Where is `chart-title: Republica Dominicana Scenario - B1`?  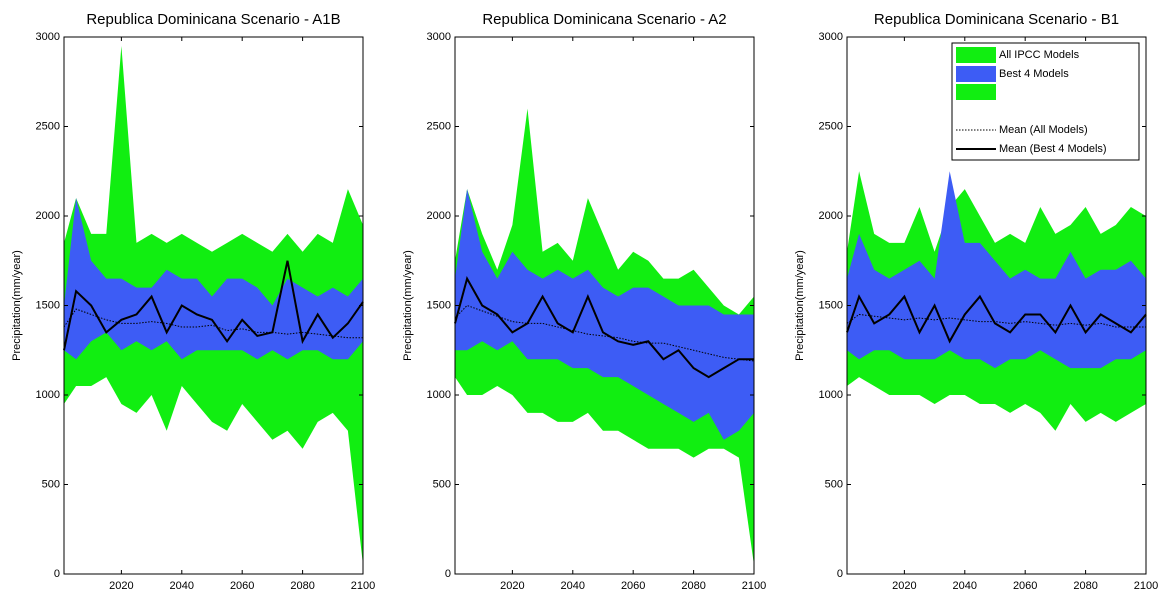 chart-title: Republica Dominicana Scenario - B1 is located at coordinates (996, 19).